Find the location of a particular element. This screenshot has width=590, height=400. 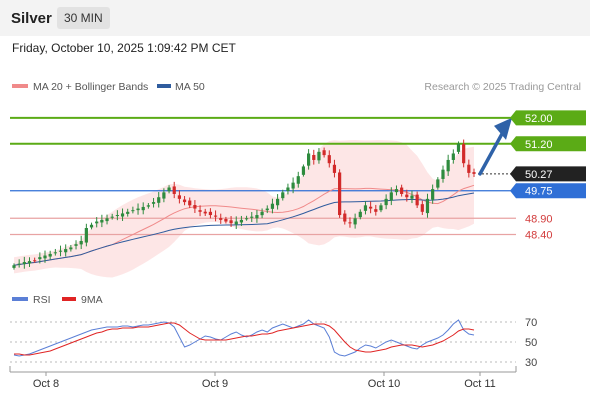

rsi-tick-label: 50 is located at coordinates (531, 343).